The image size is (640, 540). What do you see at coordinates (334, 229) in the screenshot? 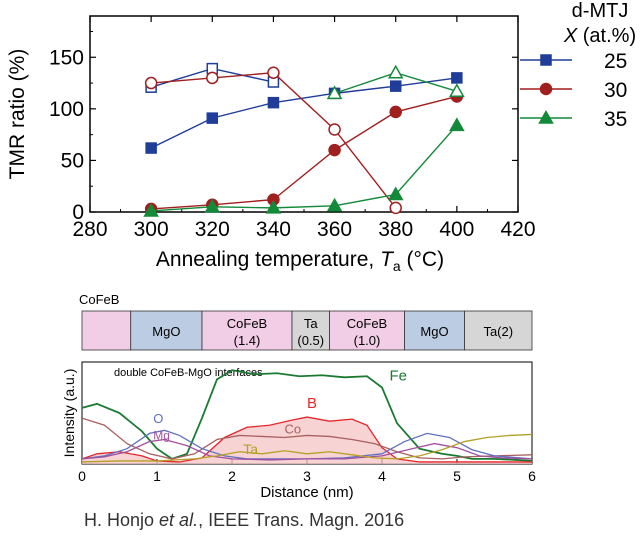
I see `x-tick-label: 360` at bounding box center [334, 229].